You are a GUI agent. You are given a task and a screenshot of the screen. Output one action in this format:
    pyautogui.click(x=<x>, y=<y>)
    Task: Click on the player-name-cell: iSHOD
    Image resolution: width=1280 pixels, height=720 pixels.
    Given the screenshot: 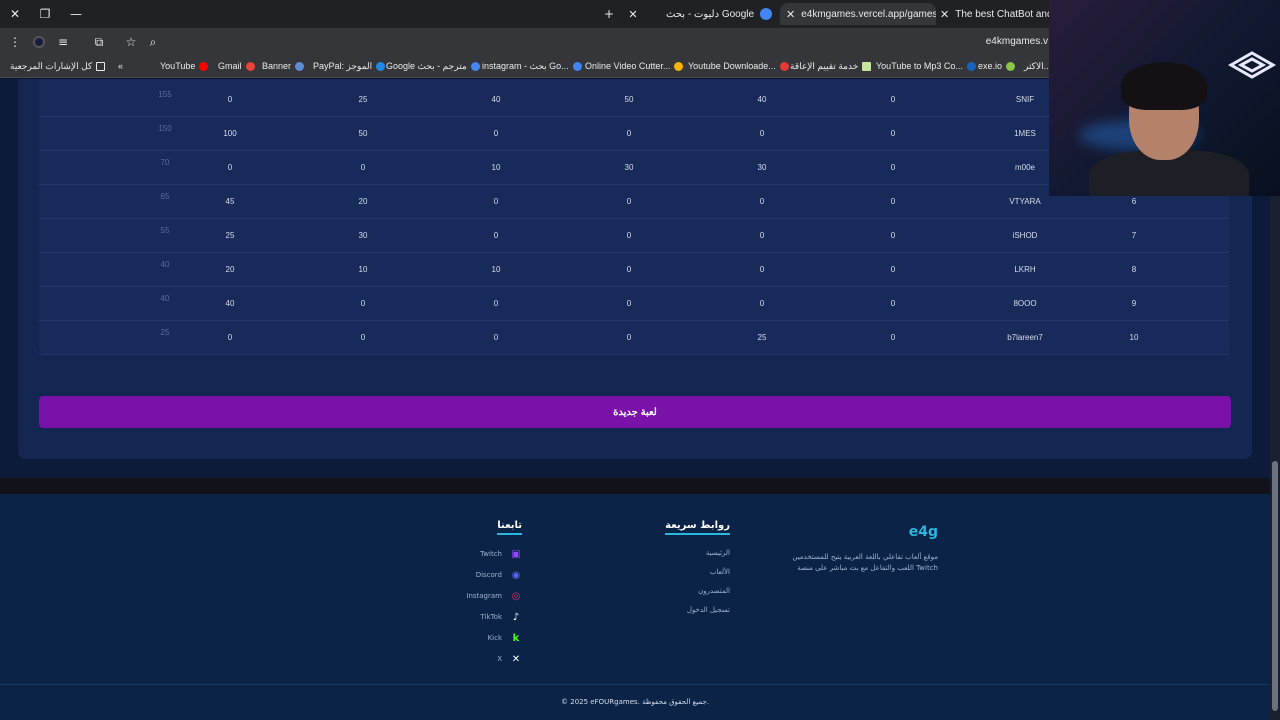 What is the action you would take?
    pyautogui.click(x=1025, y=235)
    